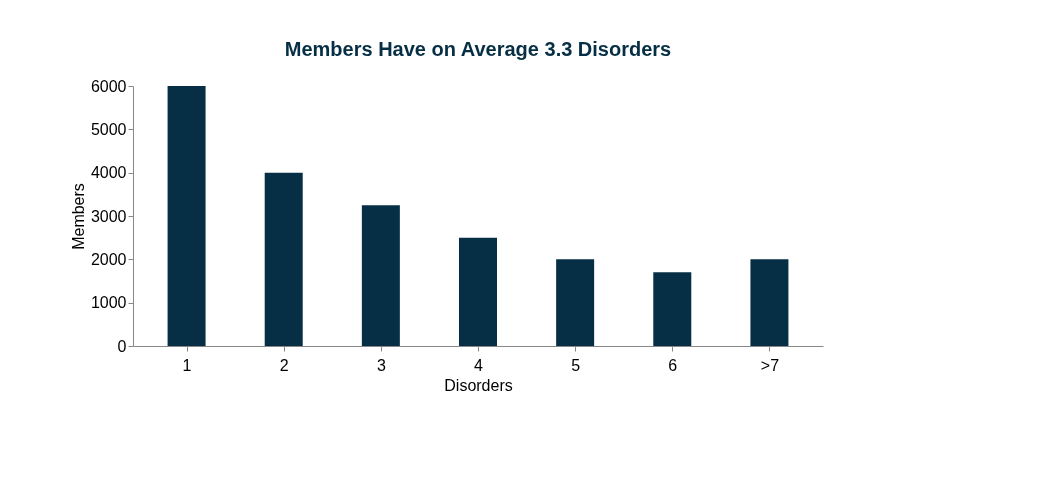 The height and width of the screenshot is (501, 1060). Describe the element at coordinates (187, 365) in the screenshot. I see `x-tick-label: 1` at that location.